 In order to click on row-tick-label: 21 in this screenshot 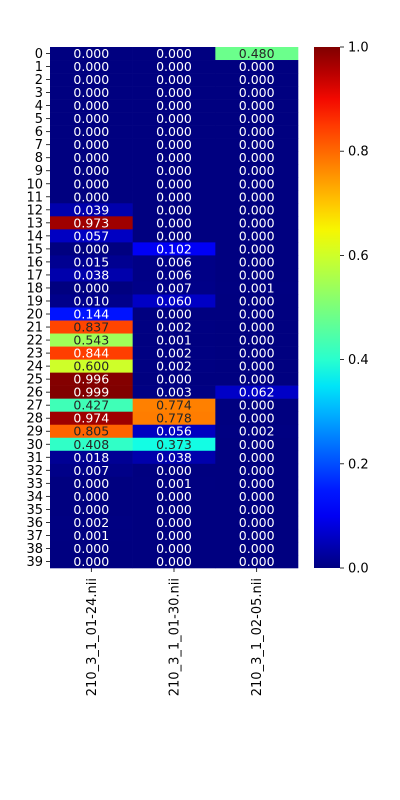, I will do `click(34, 328)`.